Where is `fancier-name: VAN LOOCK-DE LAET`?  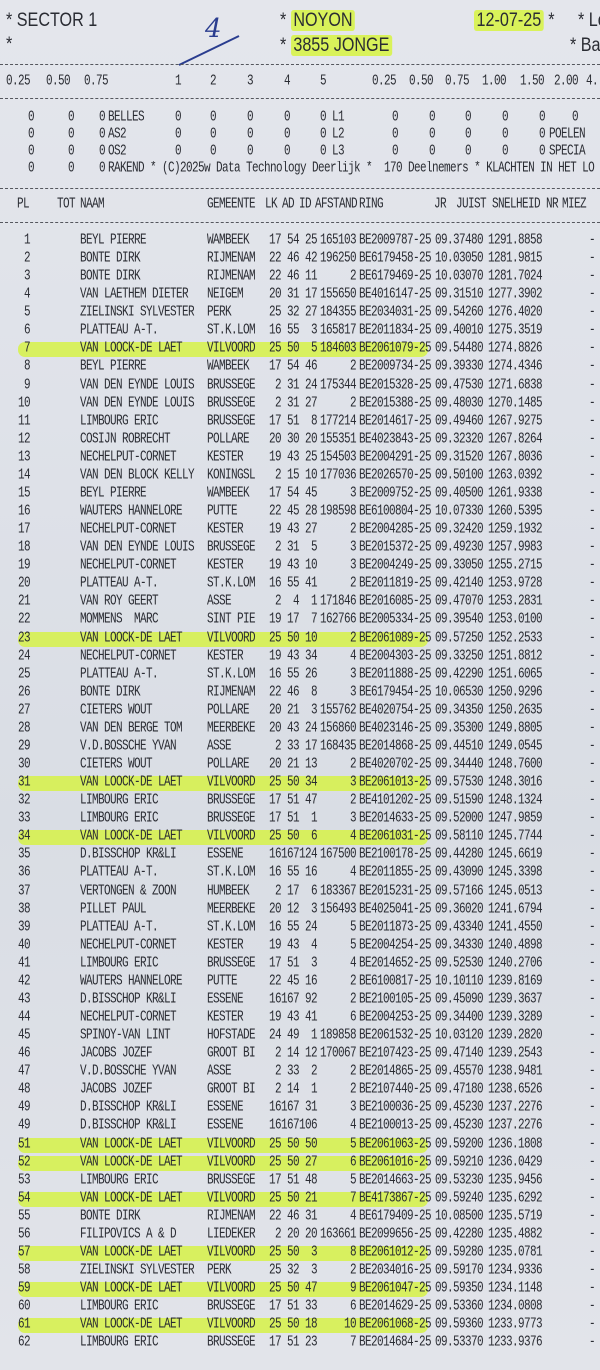
fancier-name: VAN LOOCK-DE LAET is located at coordinates (131, 349).